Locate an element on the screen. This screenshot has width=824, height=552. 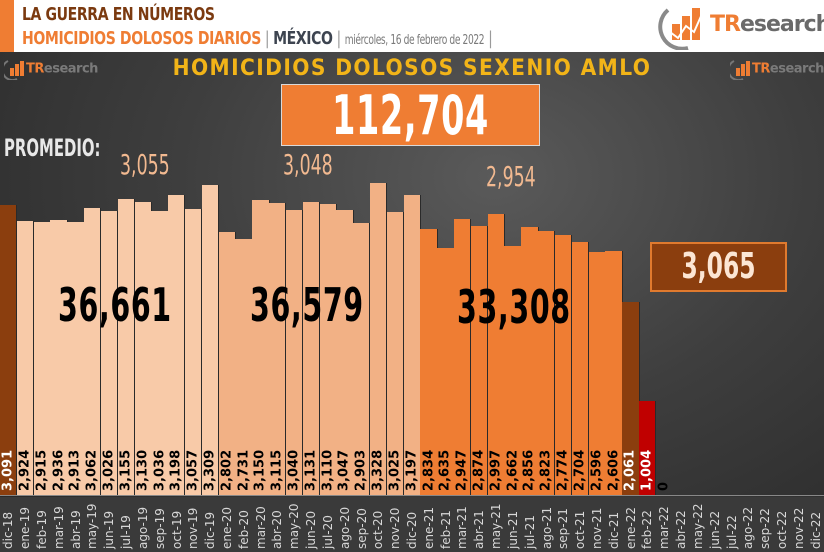
tresearch-logo-small-right: TResearch is located at coordinates (777, 71).